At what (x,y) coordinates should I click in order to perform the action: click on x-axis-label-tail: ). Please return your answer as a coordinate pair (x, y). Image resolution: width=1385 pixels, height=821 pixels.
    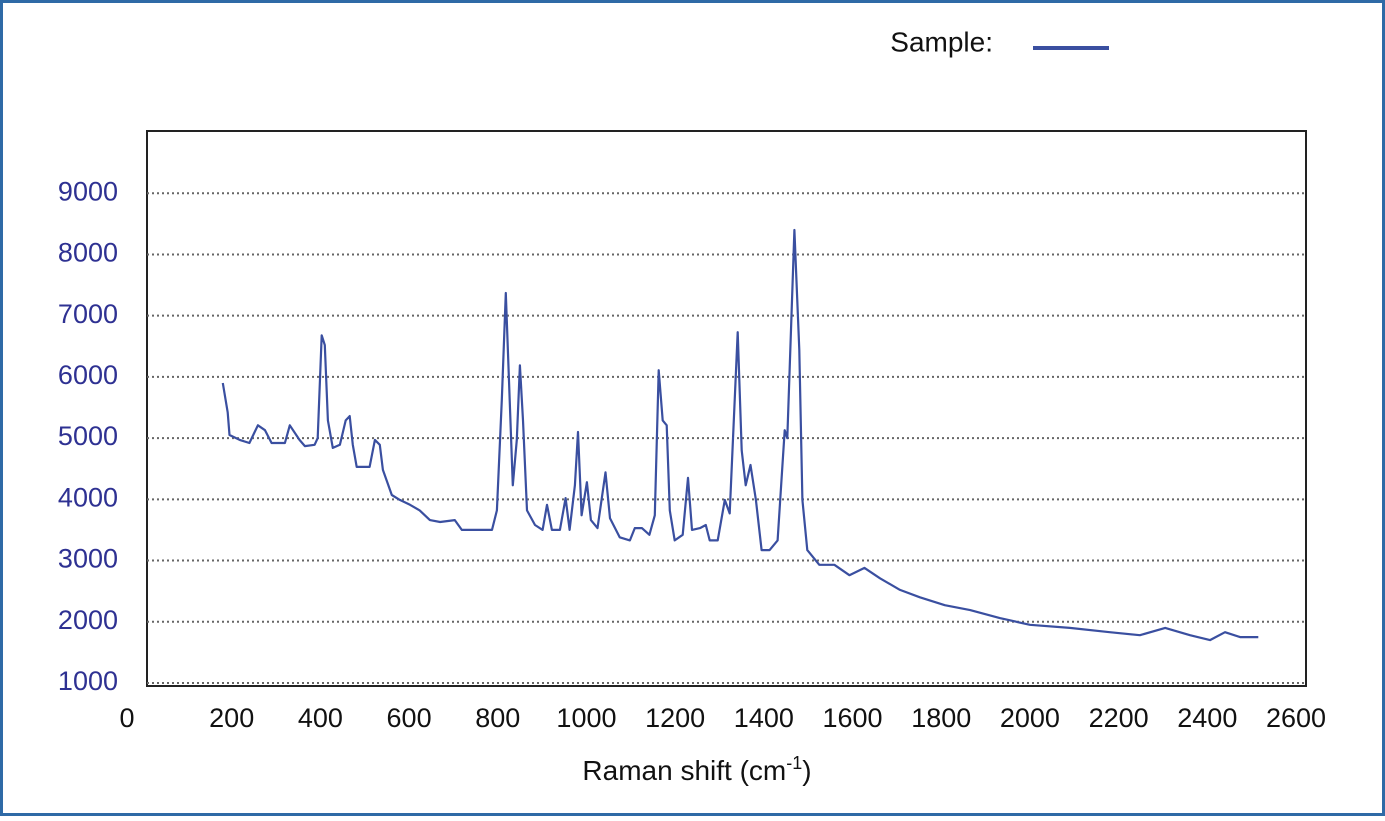
    Looking at the image, I should click on (806, 770).